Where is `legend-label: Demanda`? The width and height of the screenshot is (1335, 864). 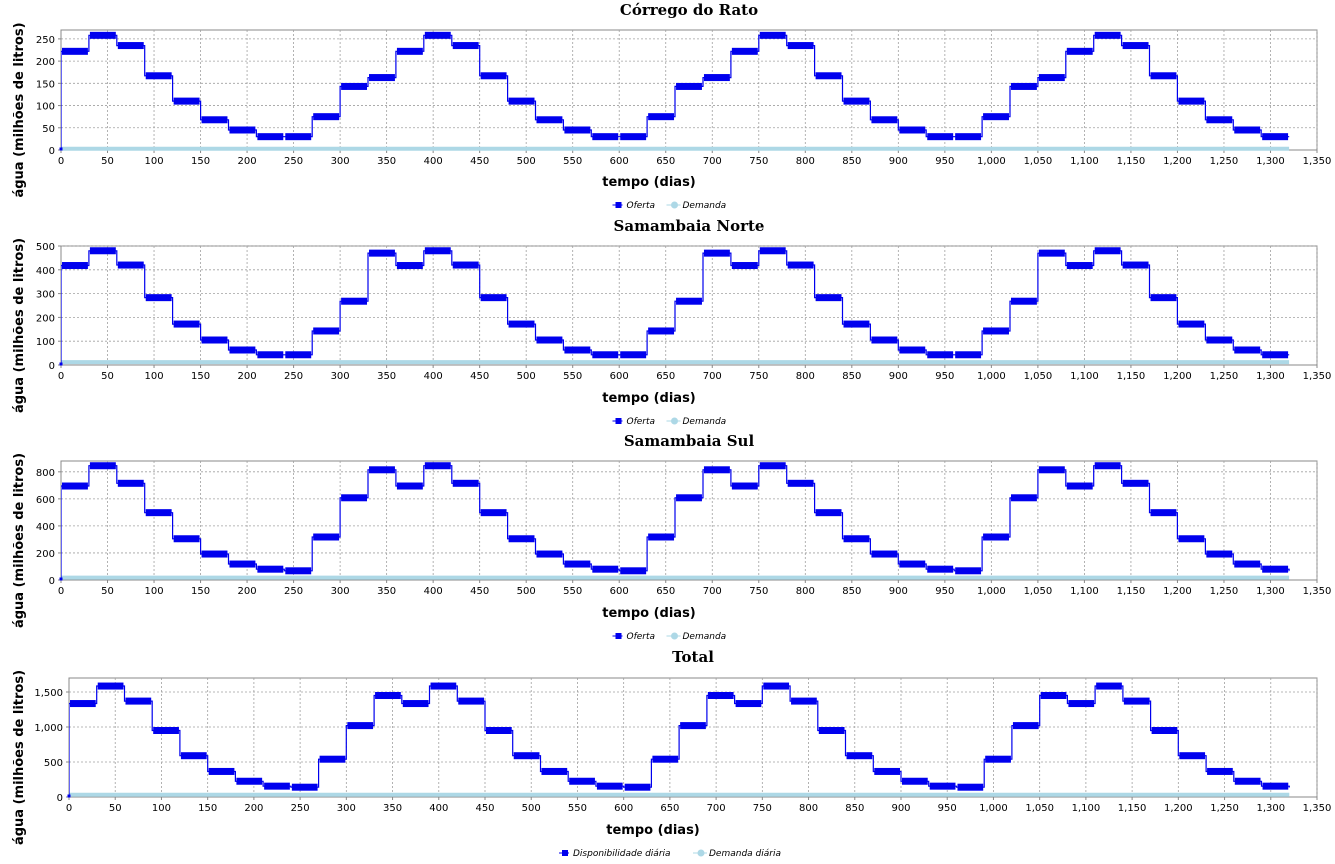 legend-label: Demanda is located at coordinates (705, 637).